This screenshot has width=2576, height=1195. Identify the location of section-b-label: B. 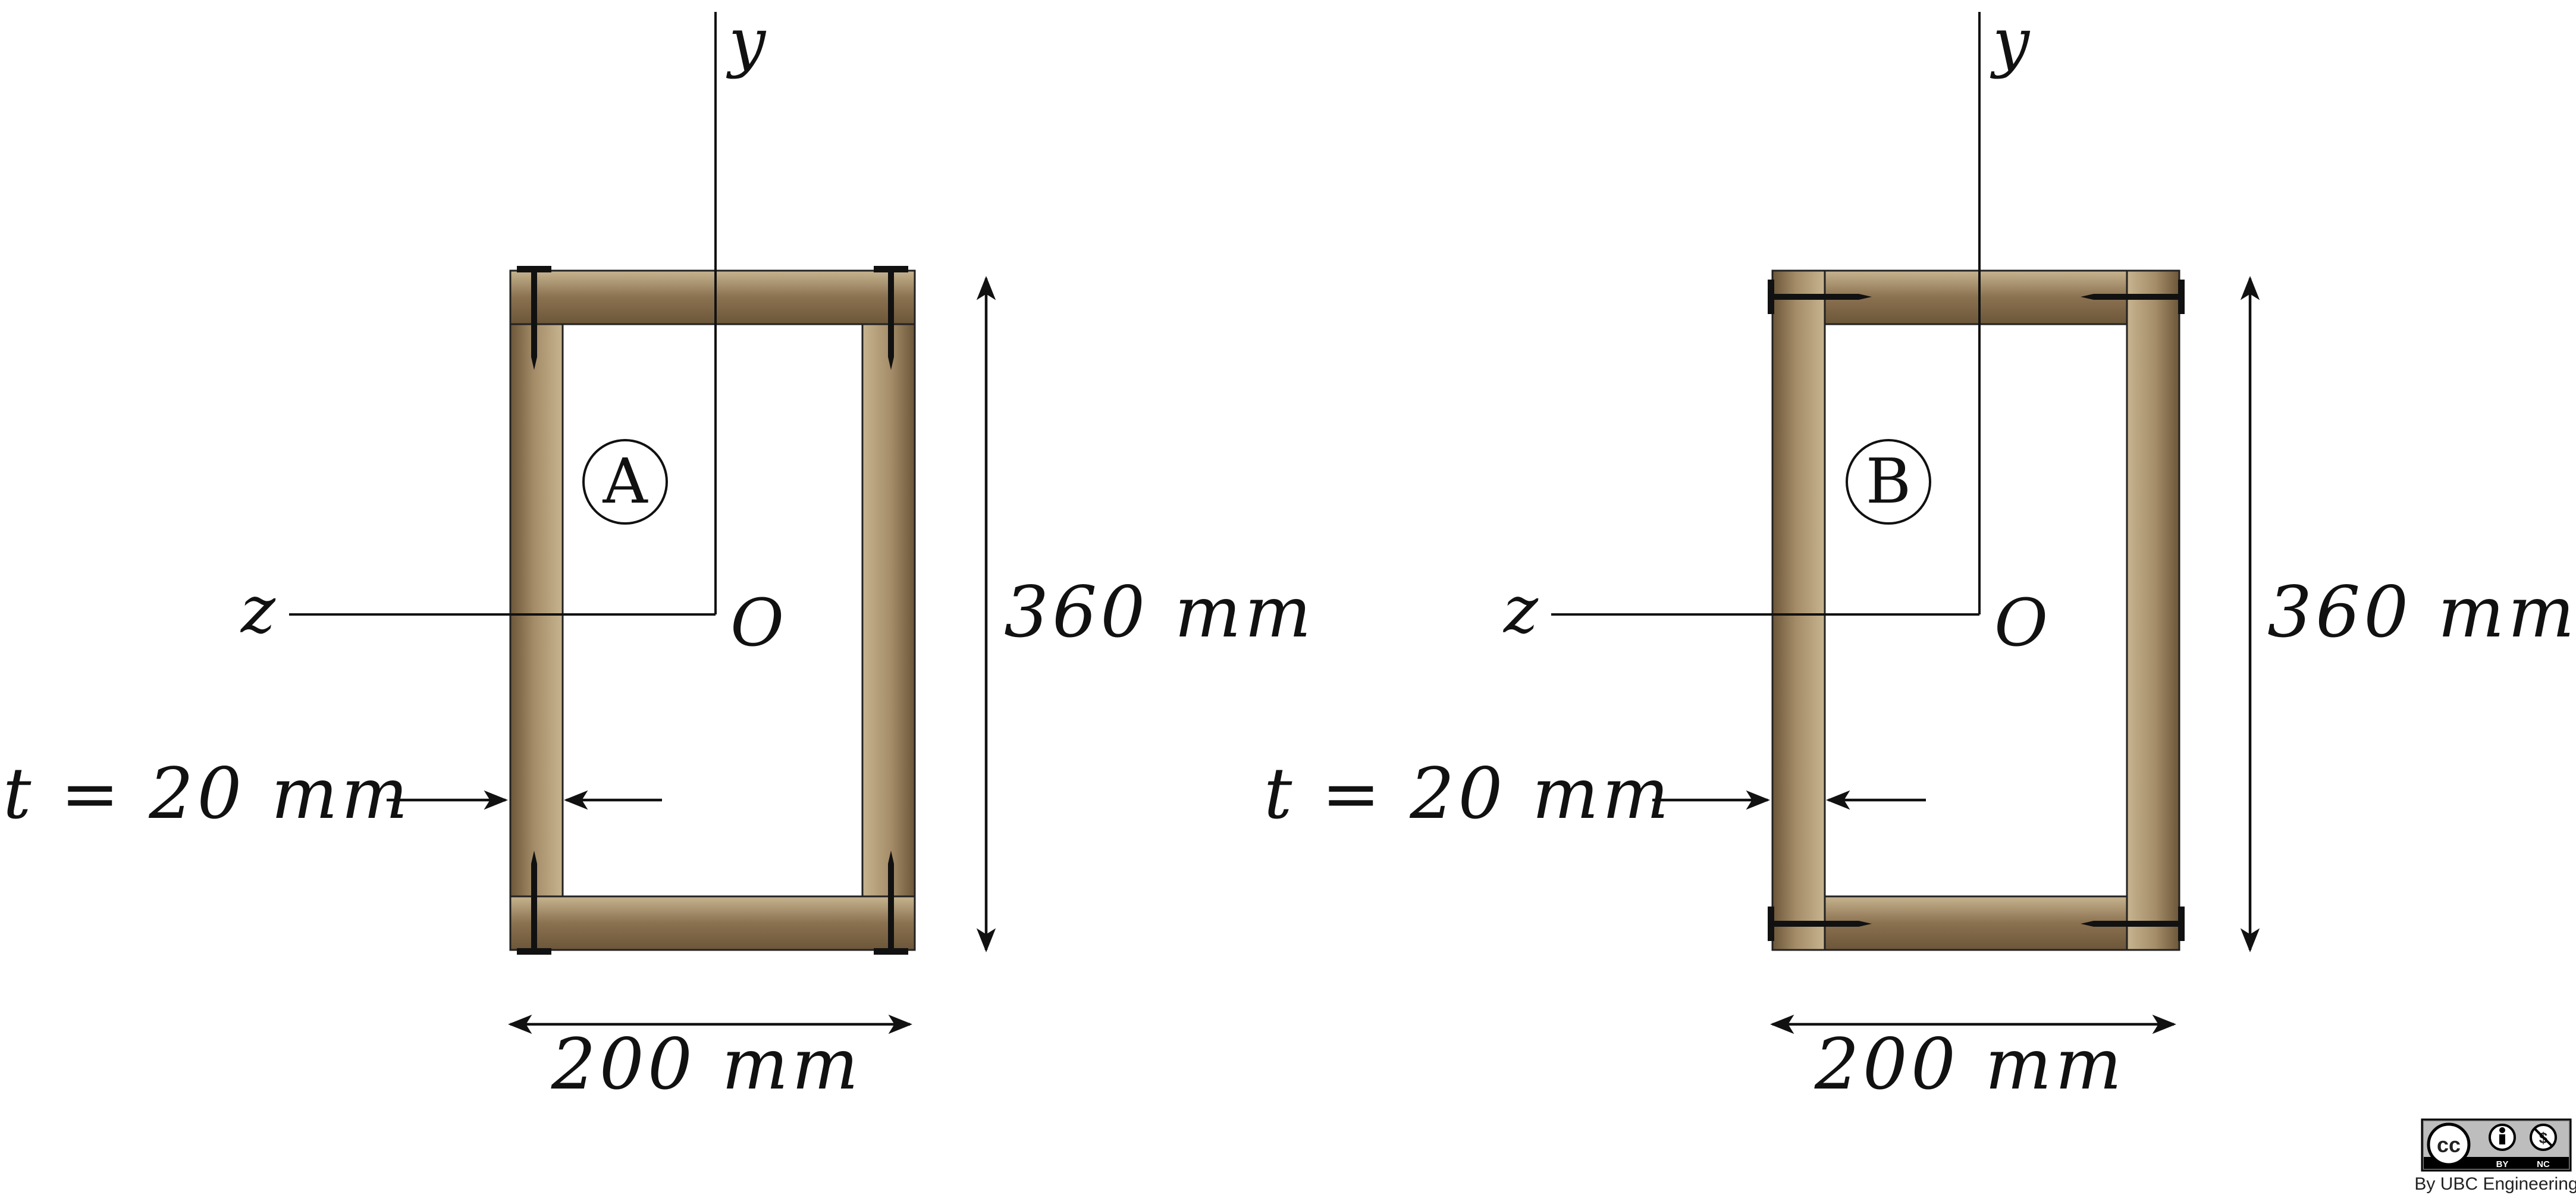
(1888, 481).